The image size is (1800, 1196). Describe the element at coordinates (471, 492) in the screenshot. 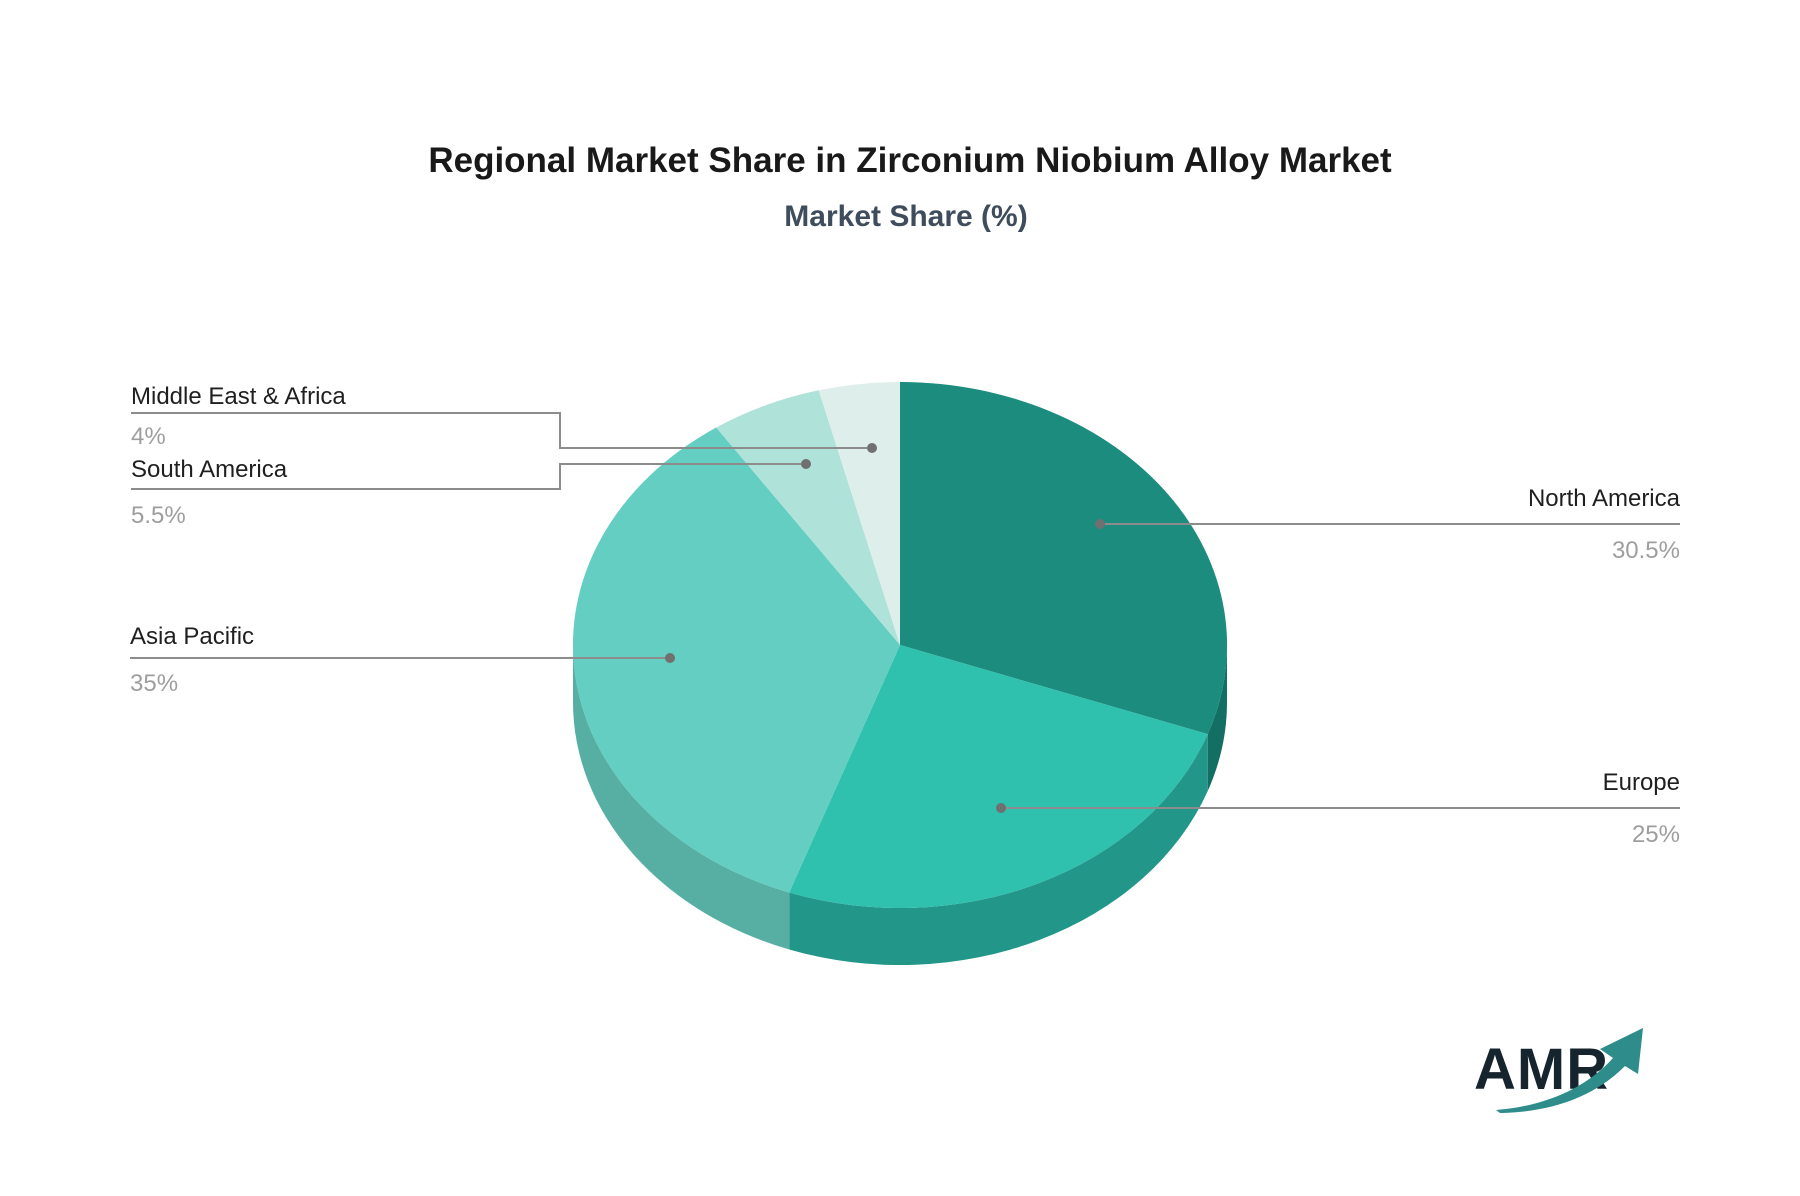

I see `callout-south-america: South America 5.5%` at that location.